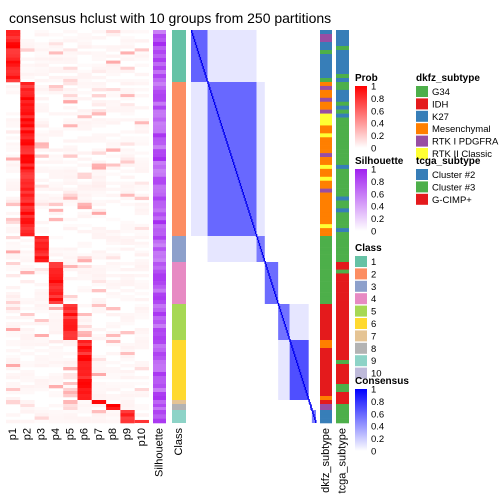 This screenshot has width=504, height=504. Describe the element at coordinates (113, 434) in the screenshot. I see `column-label-p8: p8` at that location.